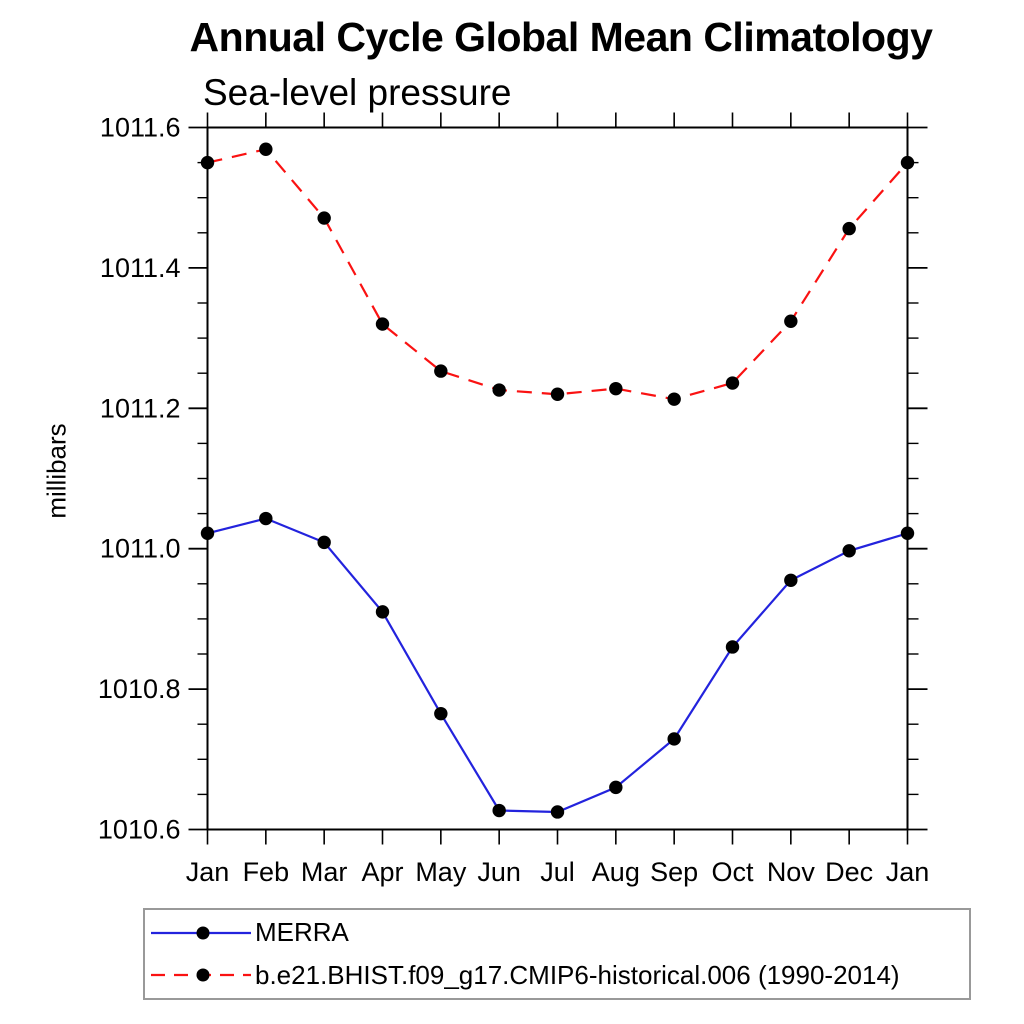  I want to click on series-1-point-Aug, so click(616, 388).